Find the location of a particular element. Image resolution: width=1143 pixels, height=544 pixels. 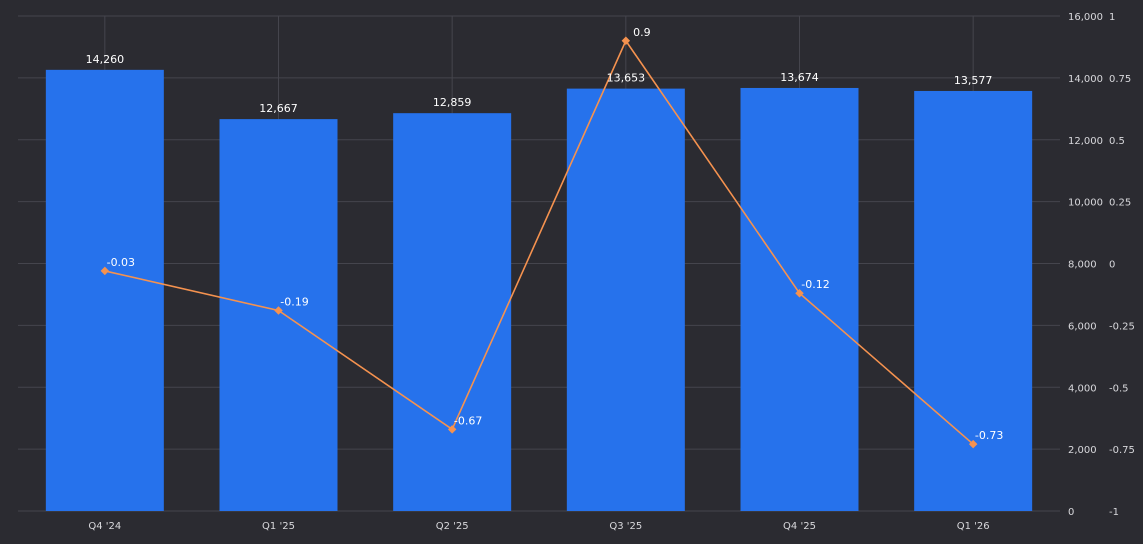

line-value-label: -0.03 is located at coordinates (121, 262).